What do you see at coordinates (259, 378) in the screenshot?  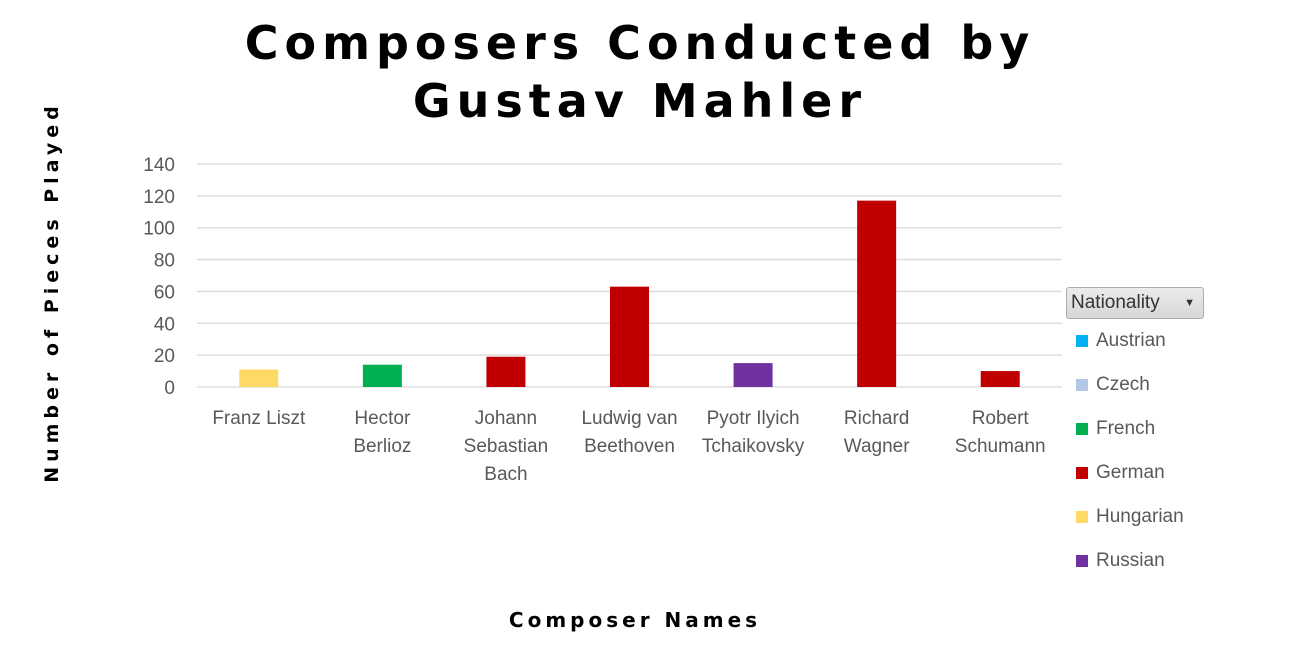 I see `bar-franz-liszt` at bounding box center [259, 378].